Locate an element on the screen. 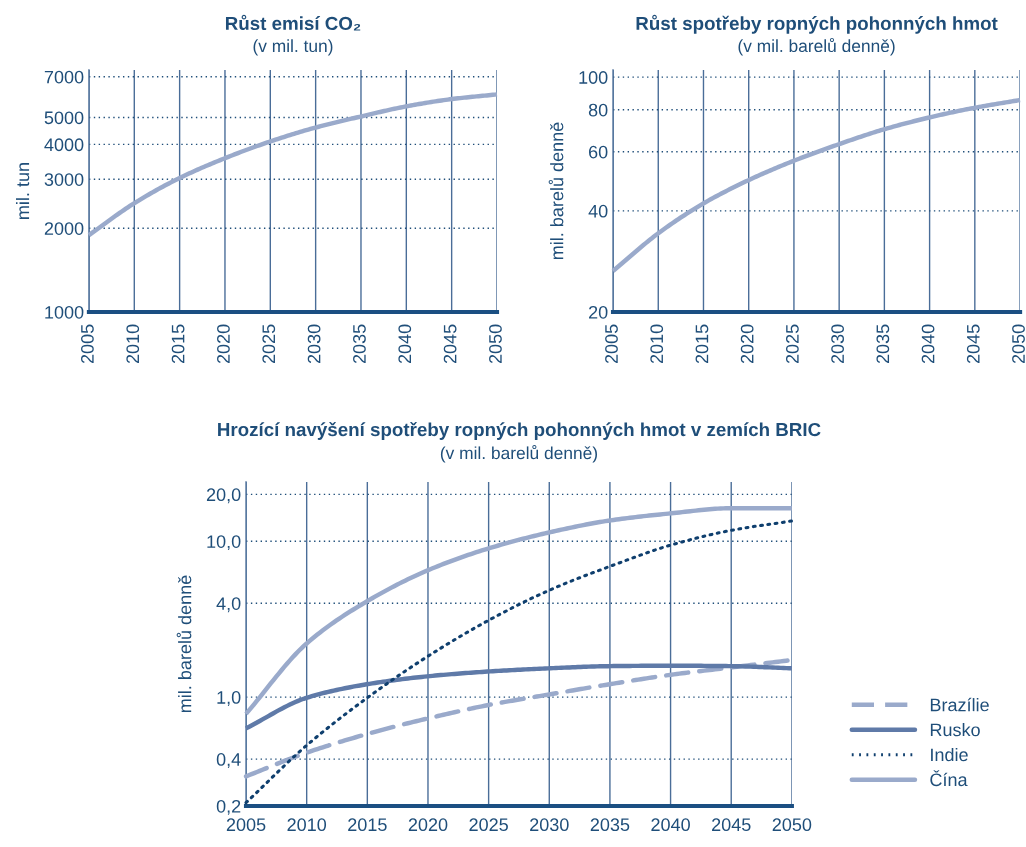  y-tick-label: 20,0 is located at coordinates (223, 496).